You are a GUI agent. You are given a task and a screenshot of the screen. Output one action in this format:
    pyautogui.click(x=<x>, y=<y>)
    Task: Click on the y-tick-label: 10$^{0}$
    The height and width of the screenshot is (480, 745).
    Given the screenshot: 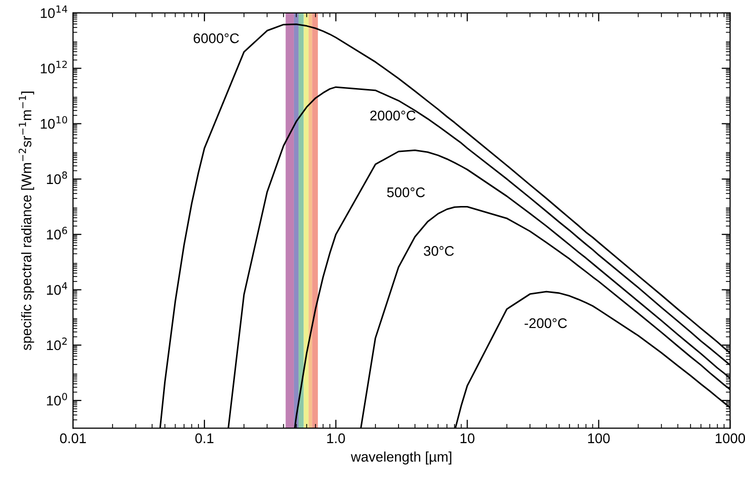 What is the action you would take?
    pyautogui.click(x=57, y=399)
    